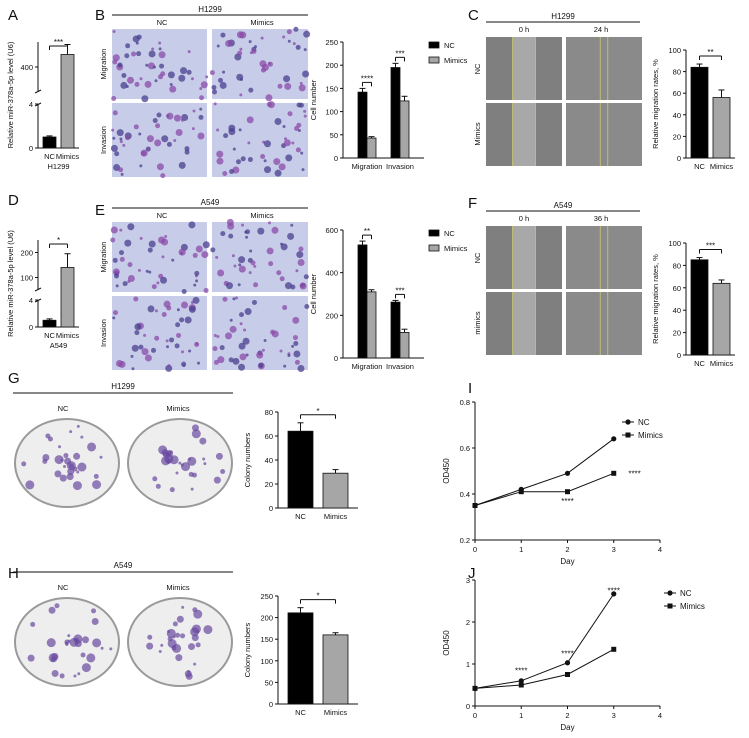 Image resolution: width=749 pixels, height=738 pixels. I want to click on panel-e-significance-label: **, so click(367, 231).